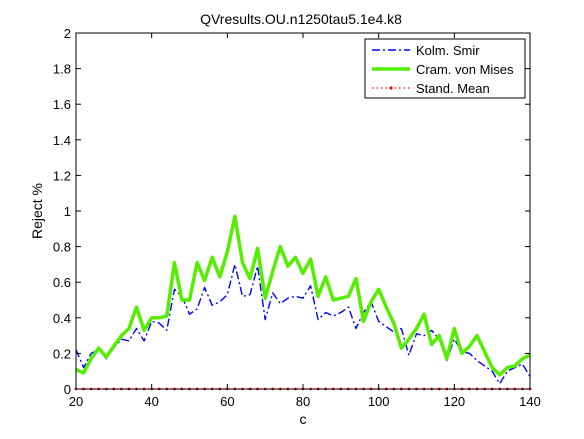 The image size is (584, 439). What do you see at coordinates (62, 247) in the screenshot?
I see `y-tick-label: 0.8` at bounding box center [62, 247].